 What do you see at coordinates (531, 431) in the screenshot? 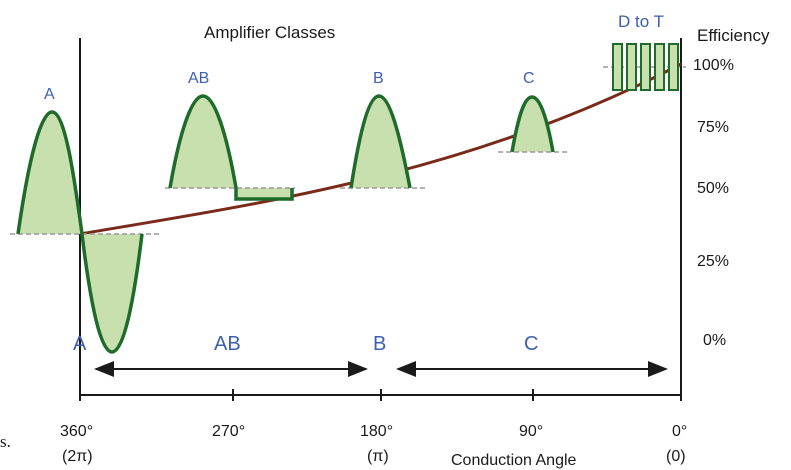
I see `conduction-tick-90: 90°` at bounding box center [531, 431].